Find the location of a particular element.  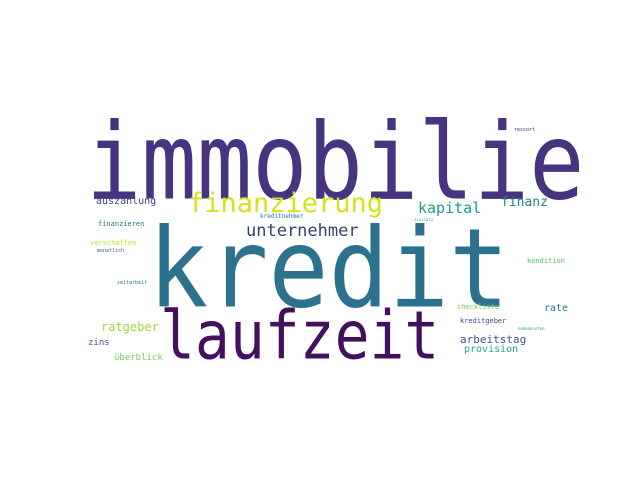

word-kapital: kapital is located at coordinates (450, 208).